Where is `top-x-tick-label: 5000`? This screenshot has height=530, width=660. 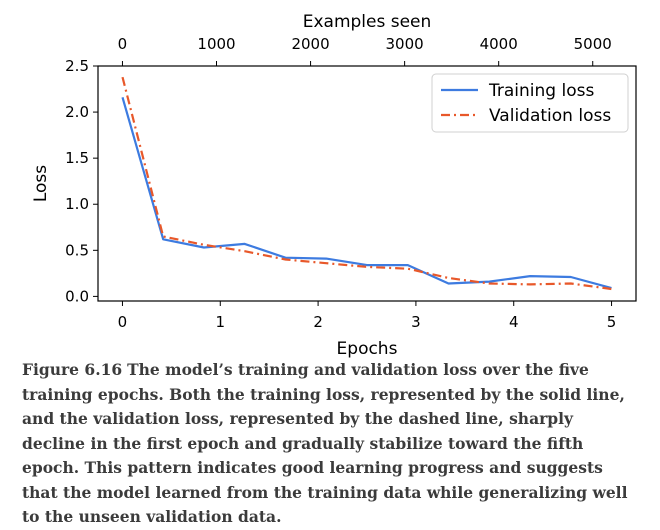 top-x-tick-label: 5000 is located at coordinates (593, 44).